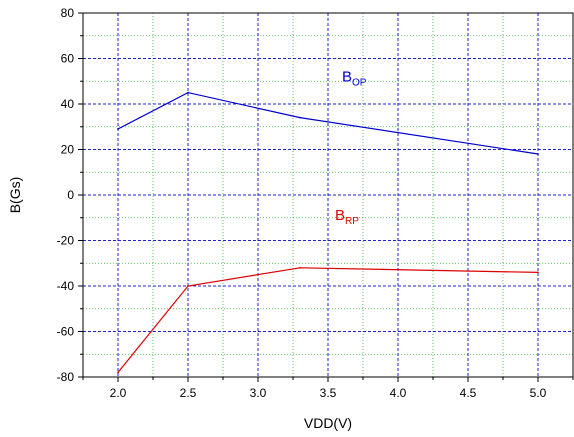 This screenshot has height=437, width=574. Describe the element at coordinates (68, 59) in the screenshot. I see `y-tick-label: 60` at that location.